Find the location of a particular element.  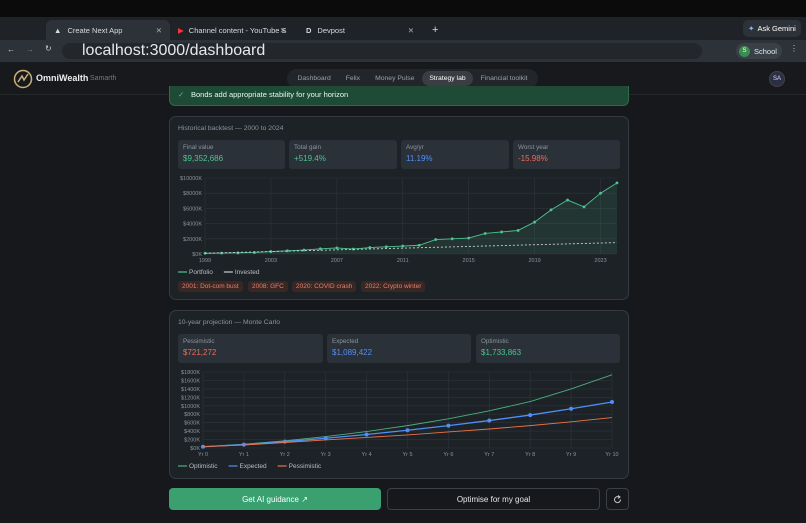

reset-icon is located at coordinates (618, 498).